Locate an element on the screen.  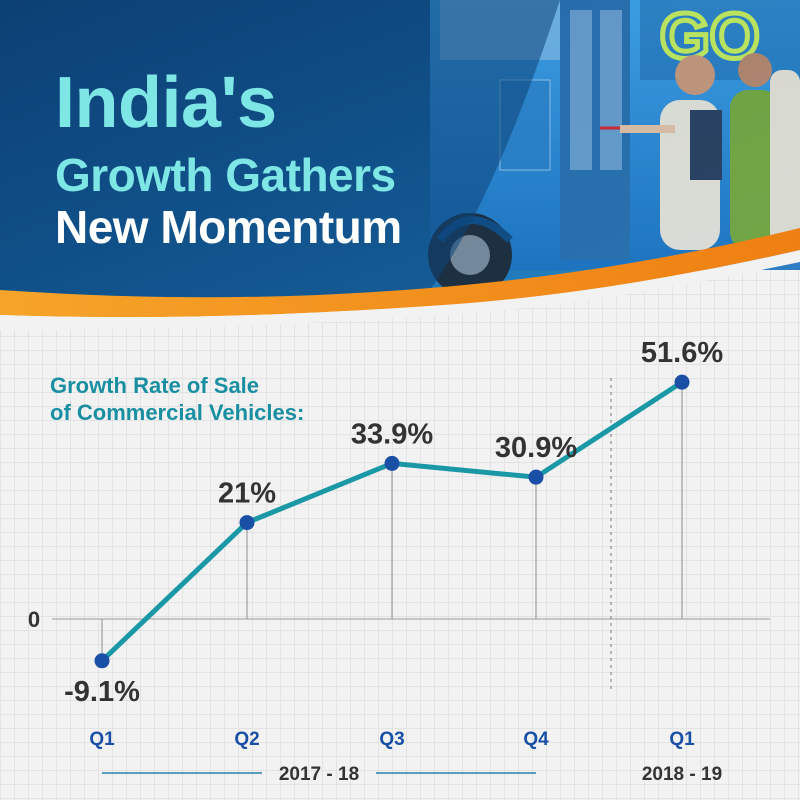
zero-label: 0 is located at coordinates (34, 619).